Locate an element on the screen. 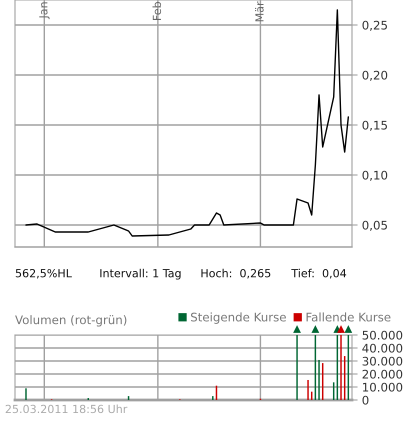  y-tick-label: 0,25 is located at coordinates (374, 25).